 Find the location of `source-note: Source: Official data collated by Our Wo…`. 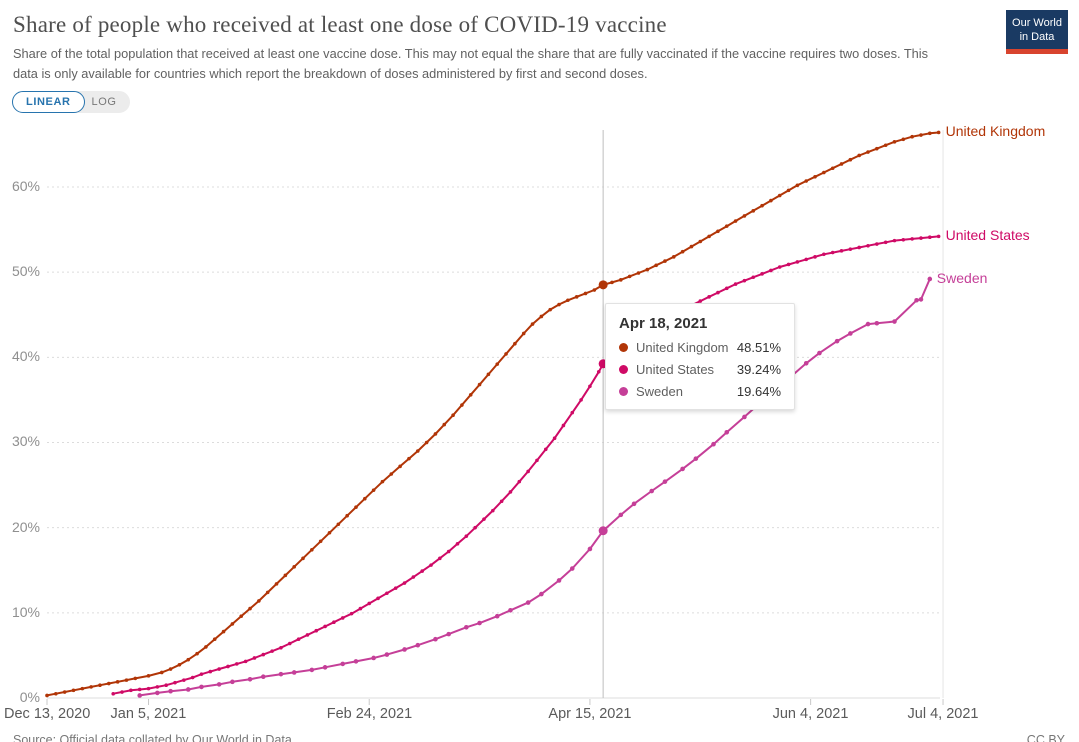

source-note: Source: Official data collated by Our Wo… is located at coordinates (152, 737).